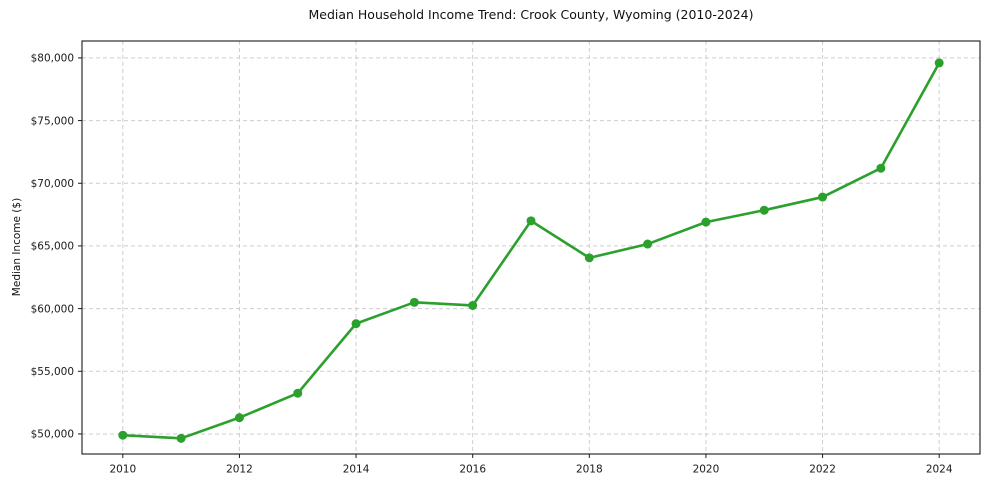  I want to click on x-tick-label: 2020, so click(706, 470).